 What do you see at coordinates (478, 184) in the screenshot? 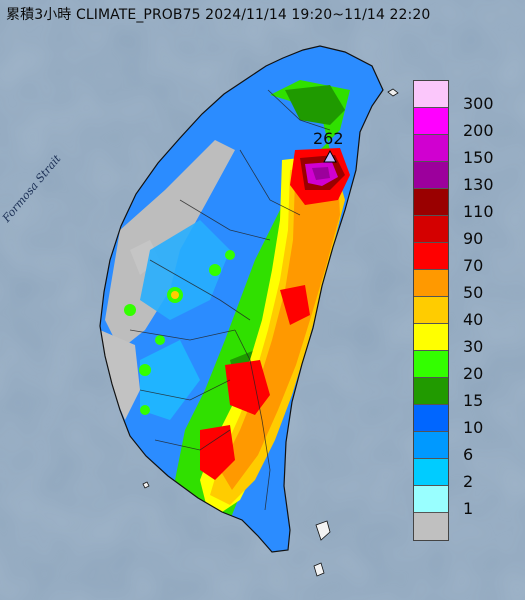
I see `legend-label: 130` at bounding box center [478, 184].